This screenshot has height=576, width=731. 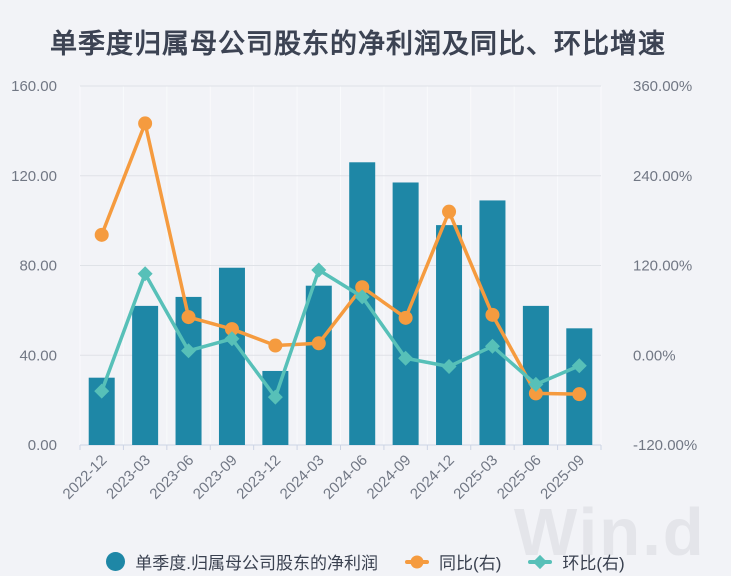 I want to click on legend-item-net-profit: 单季度.归属母公司股东的净利润, so click(x=242, y=561).